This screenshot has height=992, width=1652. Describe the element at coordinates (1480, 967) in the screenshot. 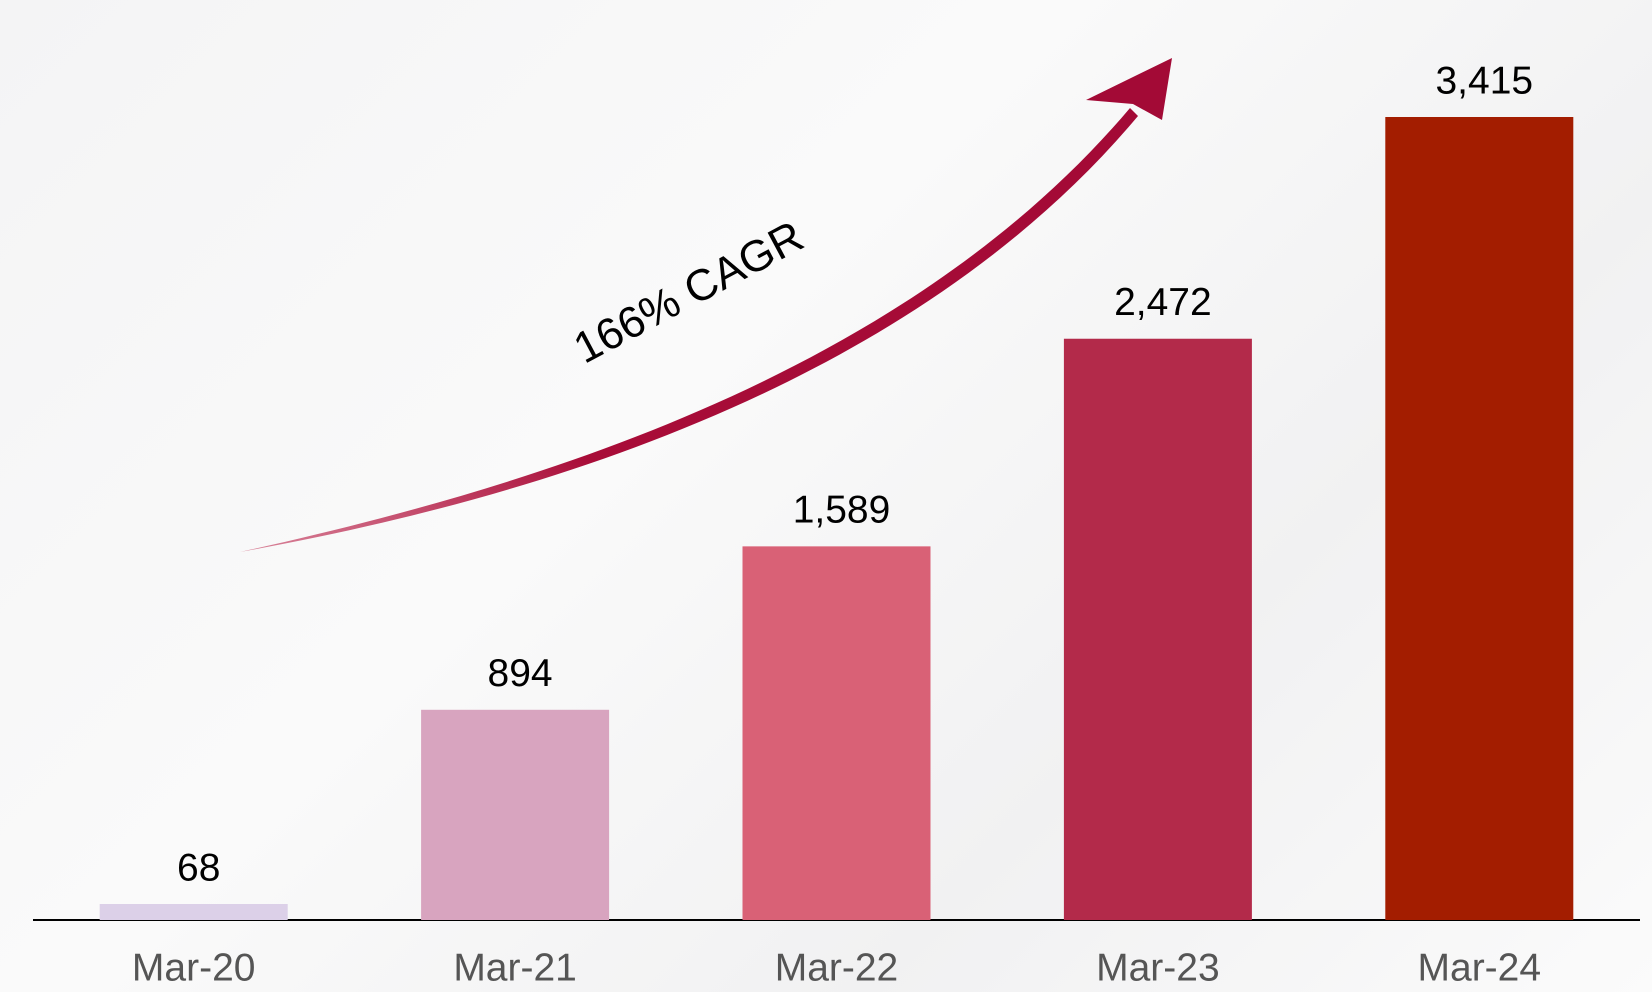

I see `x-tick-label: Mar-24` at that location.